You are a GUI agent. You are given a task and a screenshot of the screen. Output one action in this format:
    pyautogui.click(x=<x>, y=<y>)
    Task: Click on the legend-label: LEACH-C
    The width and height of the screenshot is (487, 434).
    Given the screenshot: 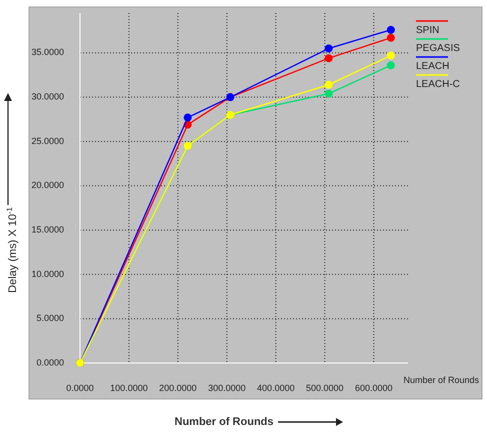 What is the action you would take?
    pyautogui.click(x=438, y=84)
    